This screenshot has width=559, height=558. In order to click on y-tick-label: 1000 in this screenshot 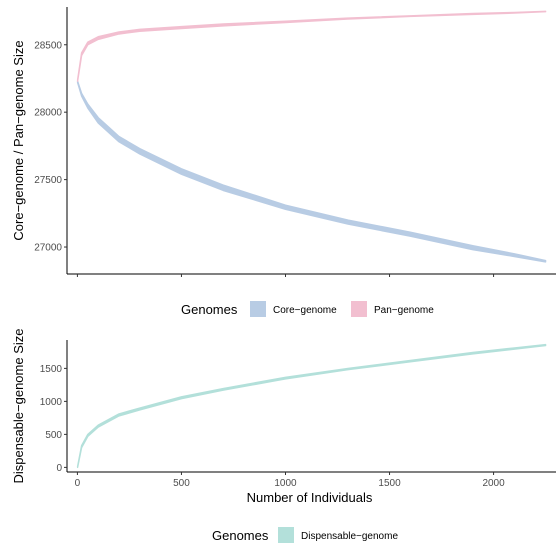, I will do `click(51, 402)`.